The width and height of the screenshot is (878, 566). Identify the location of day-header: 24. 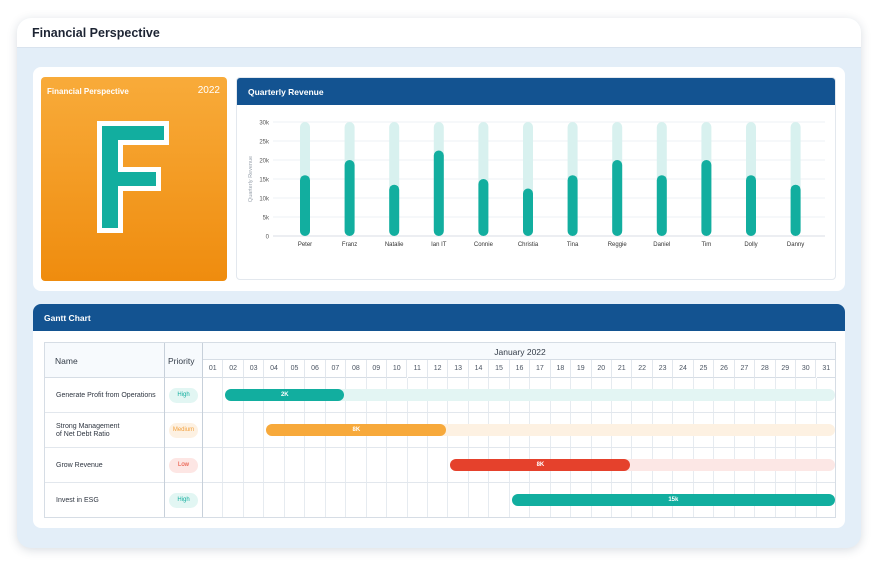
(683, 369).